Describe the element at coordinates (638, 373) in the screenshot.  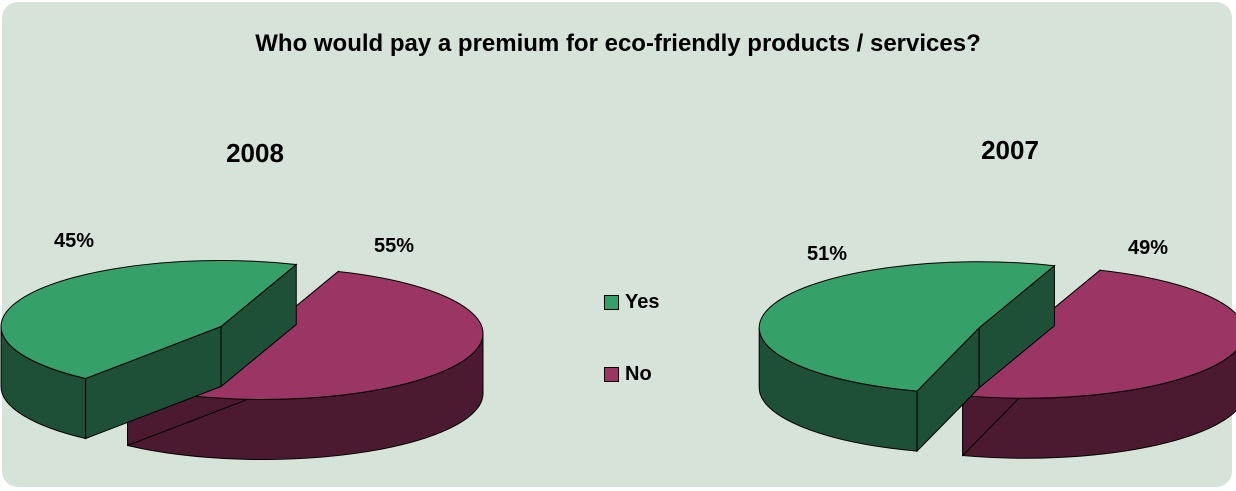
I see `legend-label-no: No` at that location.